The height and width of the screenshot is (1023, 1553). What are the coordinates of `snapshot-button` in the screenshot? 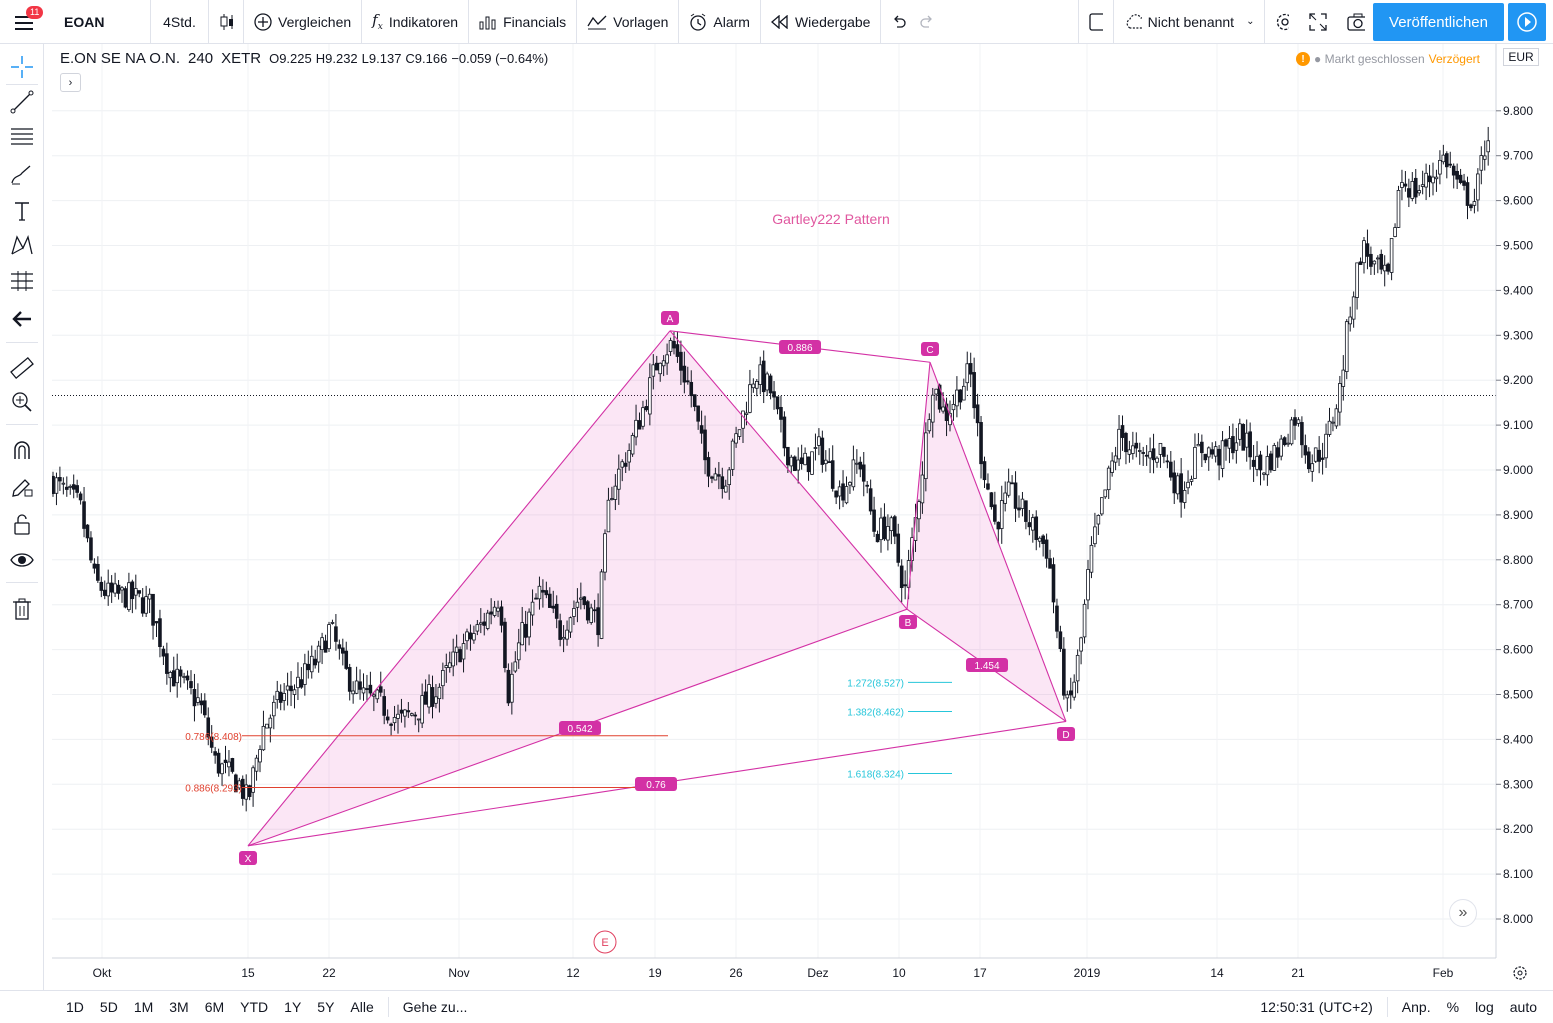 It's located at (1356, 22).